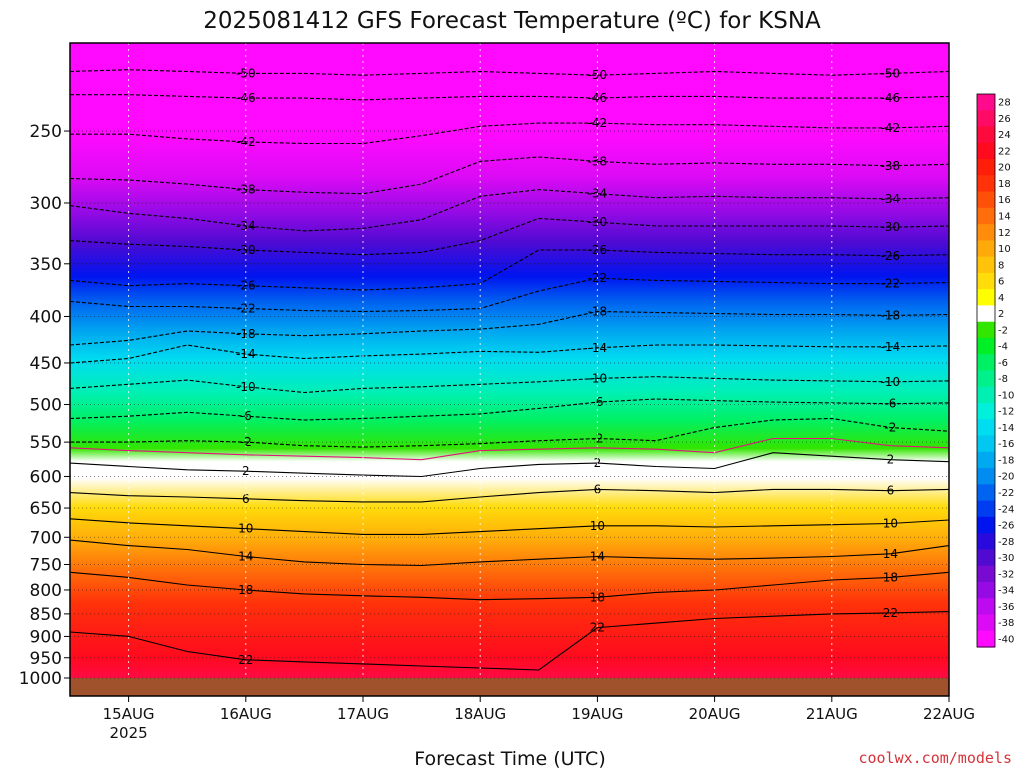 The width and height of the screenshot is (1024, 768). I want to click on y-tick-label: 300, so click(46, 204).